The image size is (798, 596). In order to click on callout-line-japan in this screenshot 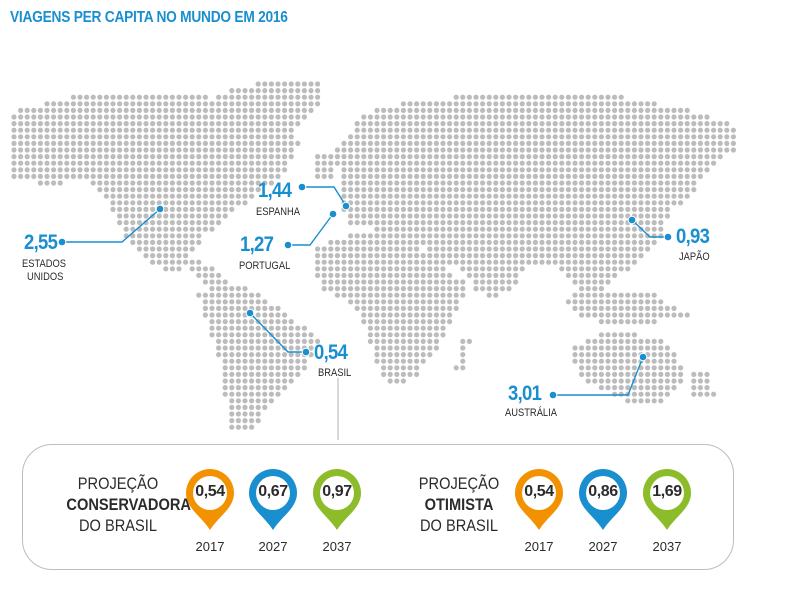, I will do `click(649, 228)`.